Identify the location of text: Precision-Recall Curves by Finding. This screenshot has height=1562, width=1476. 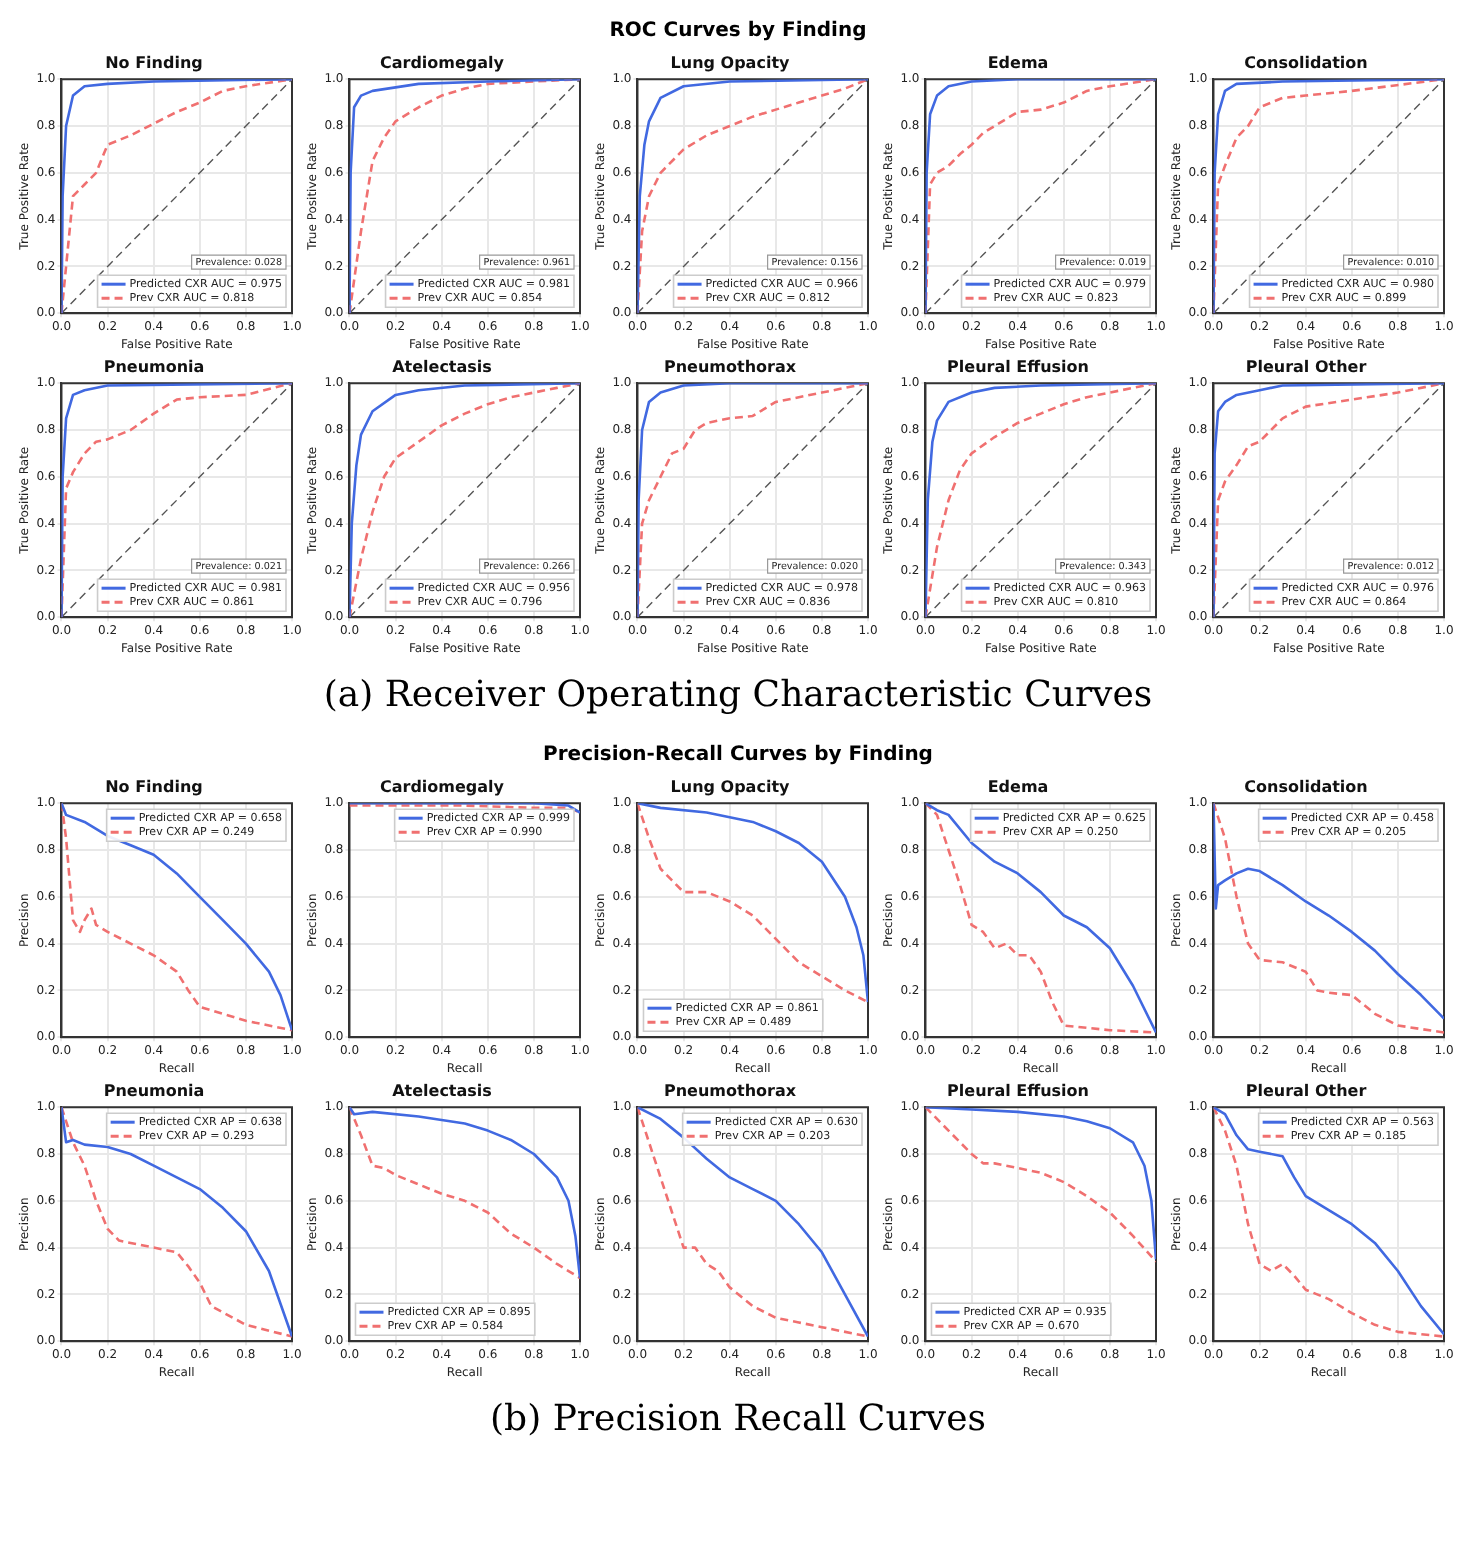
(738, 756).